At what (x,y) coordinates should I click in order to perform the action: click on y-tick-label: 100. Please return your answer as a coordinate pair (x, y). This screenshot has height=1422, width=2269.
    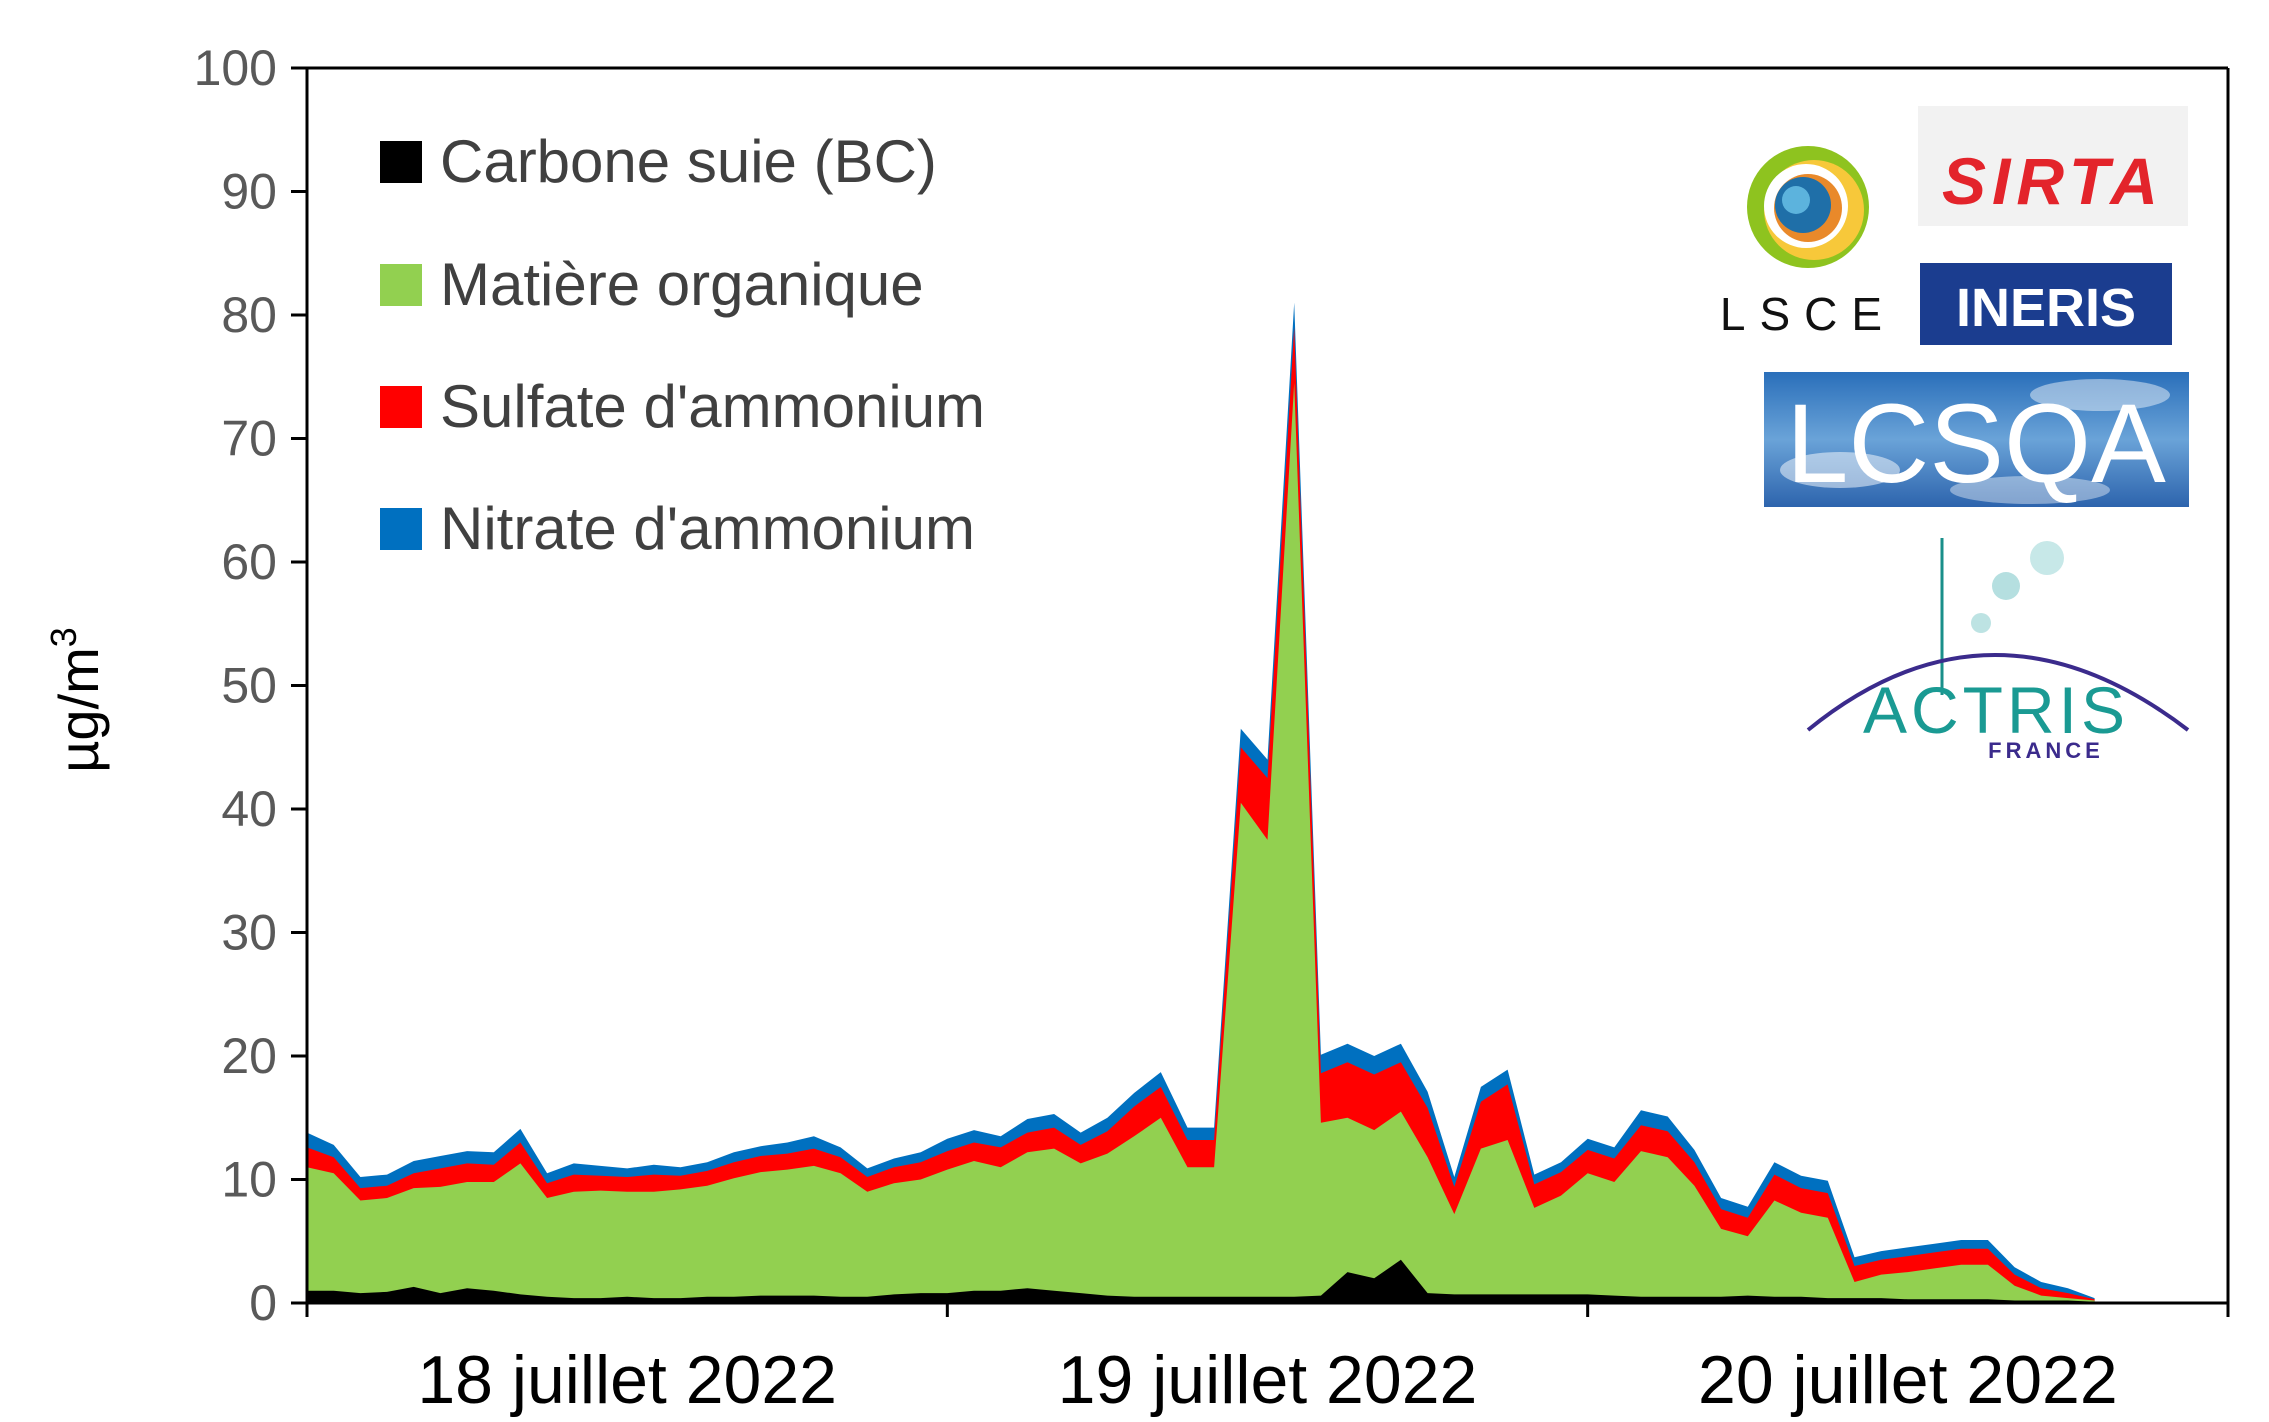
    Looking at the image, I should click on (235, 68).